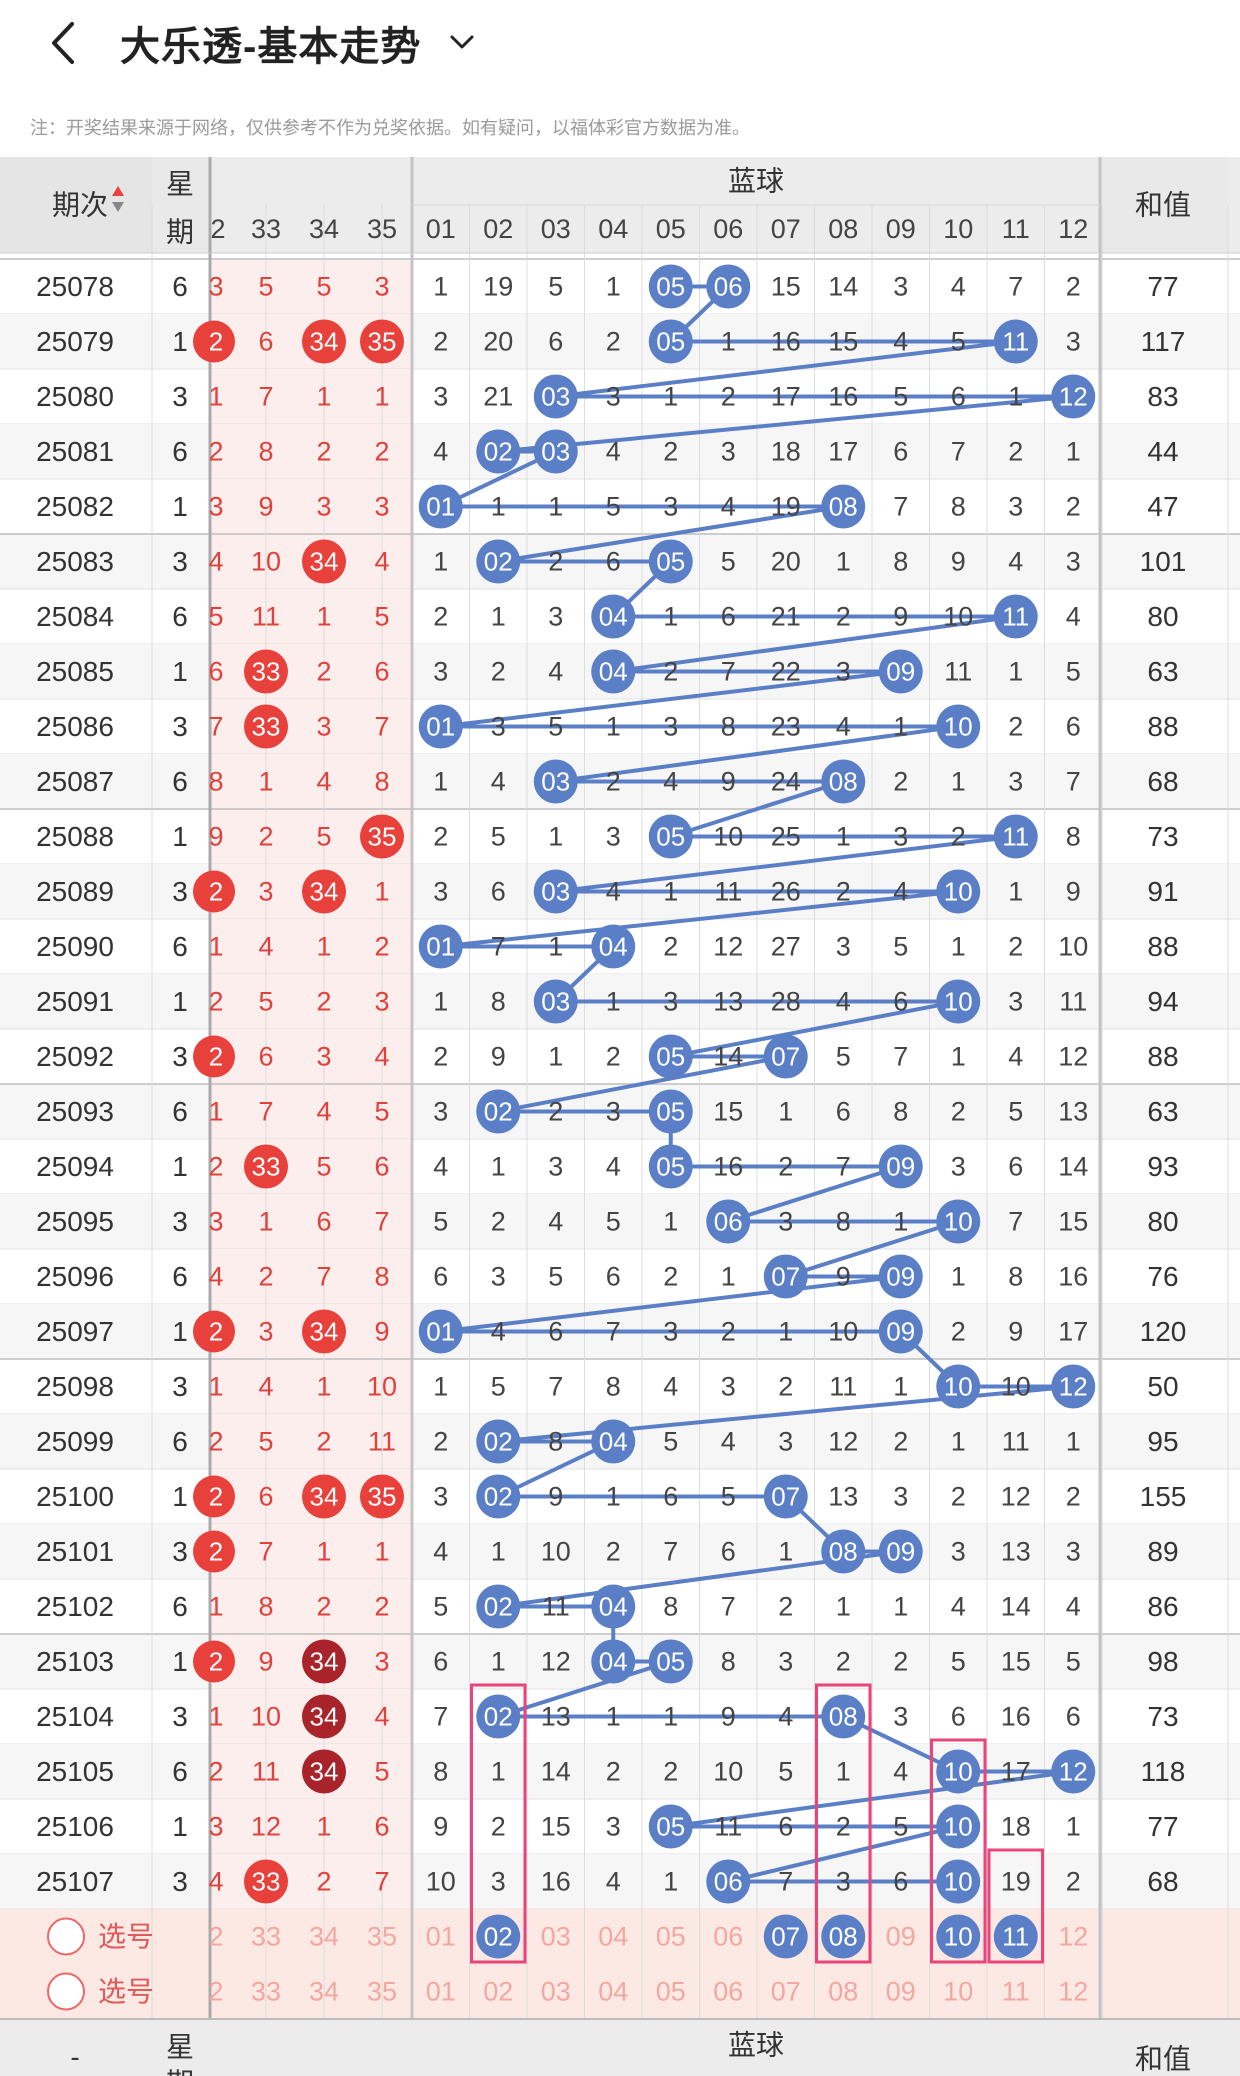 This screenshot has height=2076, width=1240. Describe the element at coordinates (786, 617) in the screenshot. I see `blue-miss-cell: 21` at that location.